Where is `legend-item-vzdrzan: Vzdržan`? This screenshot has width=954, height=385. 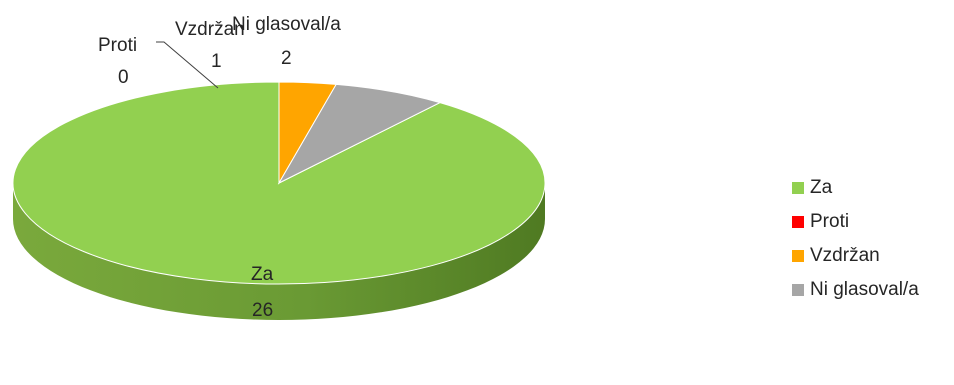
legend-item-vzdrzan: Vzdržan is located at coordinates (855, 255).